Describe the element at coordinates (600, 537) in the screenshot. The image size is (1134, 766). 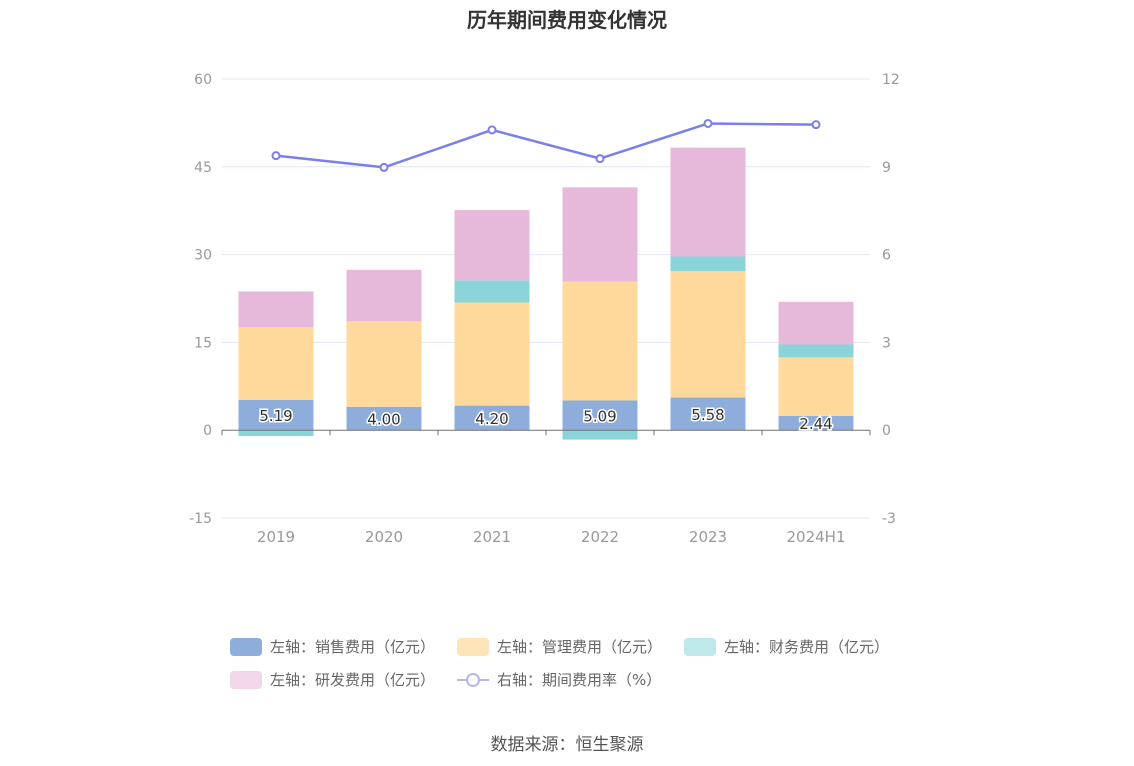
I see `category-label: 2022` at that location.